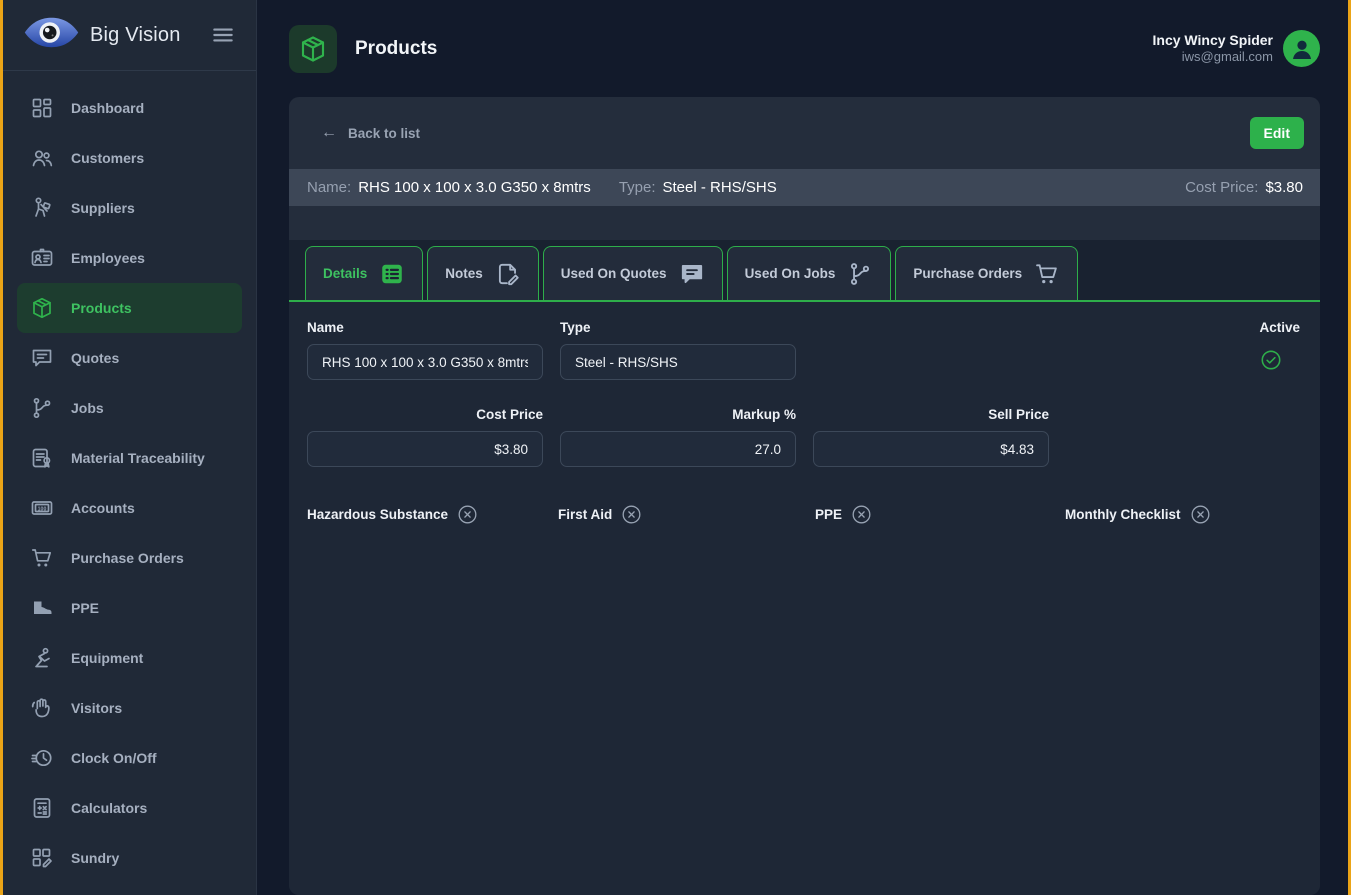 The image size is (1351, 895). Describe the element at coordinates (1123, 514) in the screenshot. I see `flag-label: Monthly Checklist` at that location.